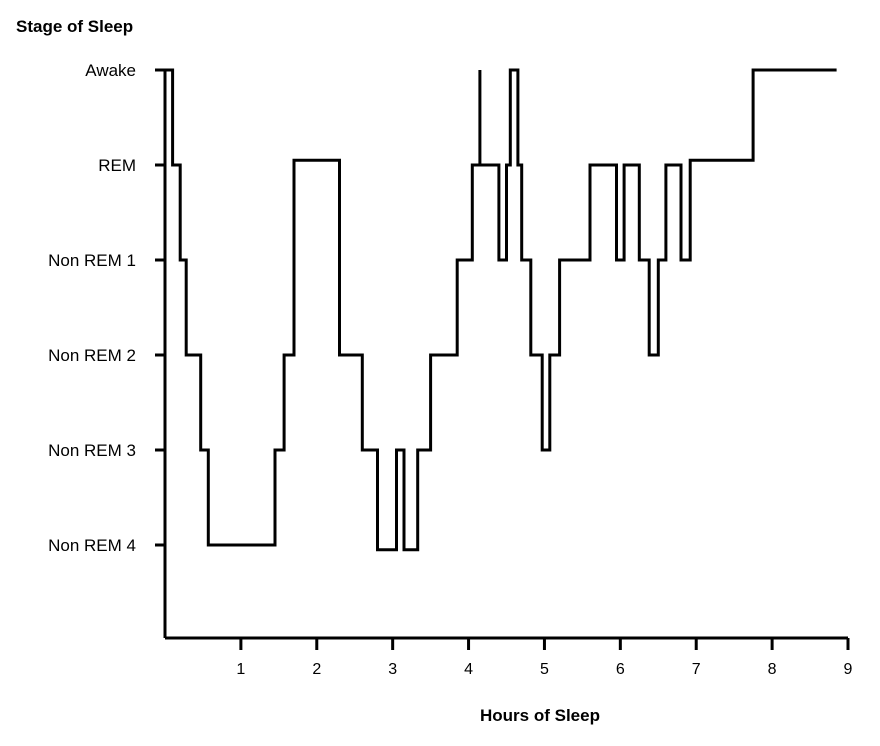 The height and width of the screenshot is (746, 880). Describe the element at coordinates (74, 26) in the screenshot. I see `y-axis-title: Stage of Sleep` at that location.